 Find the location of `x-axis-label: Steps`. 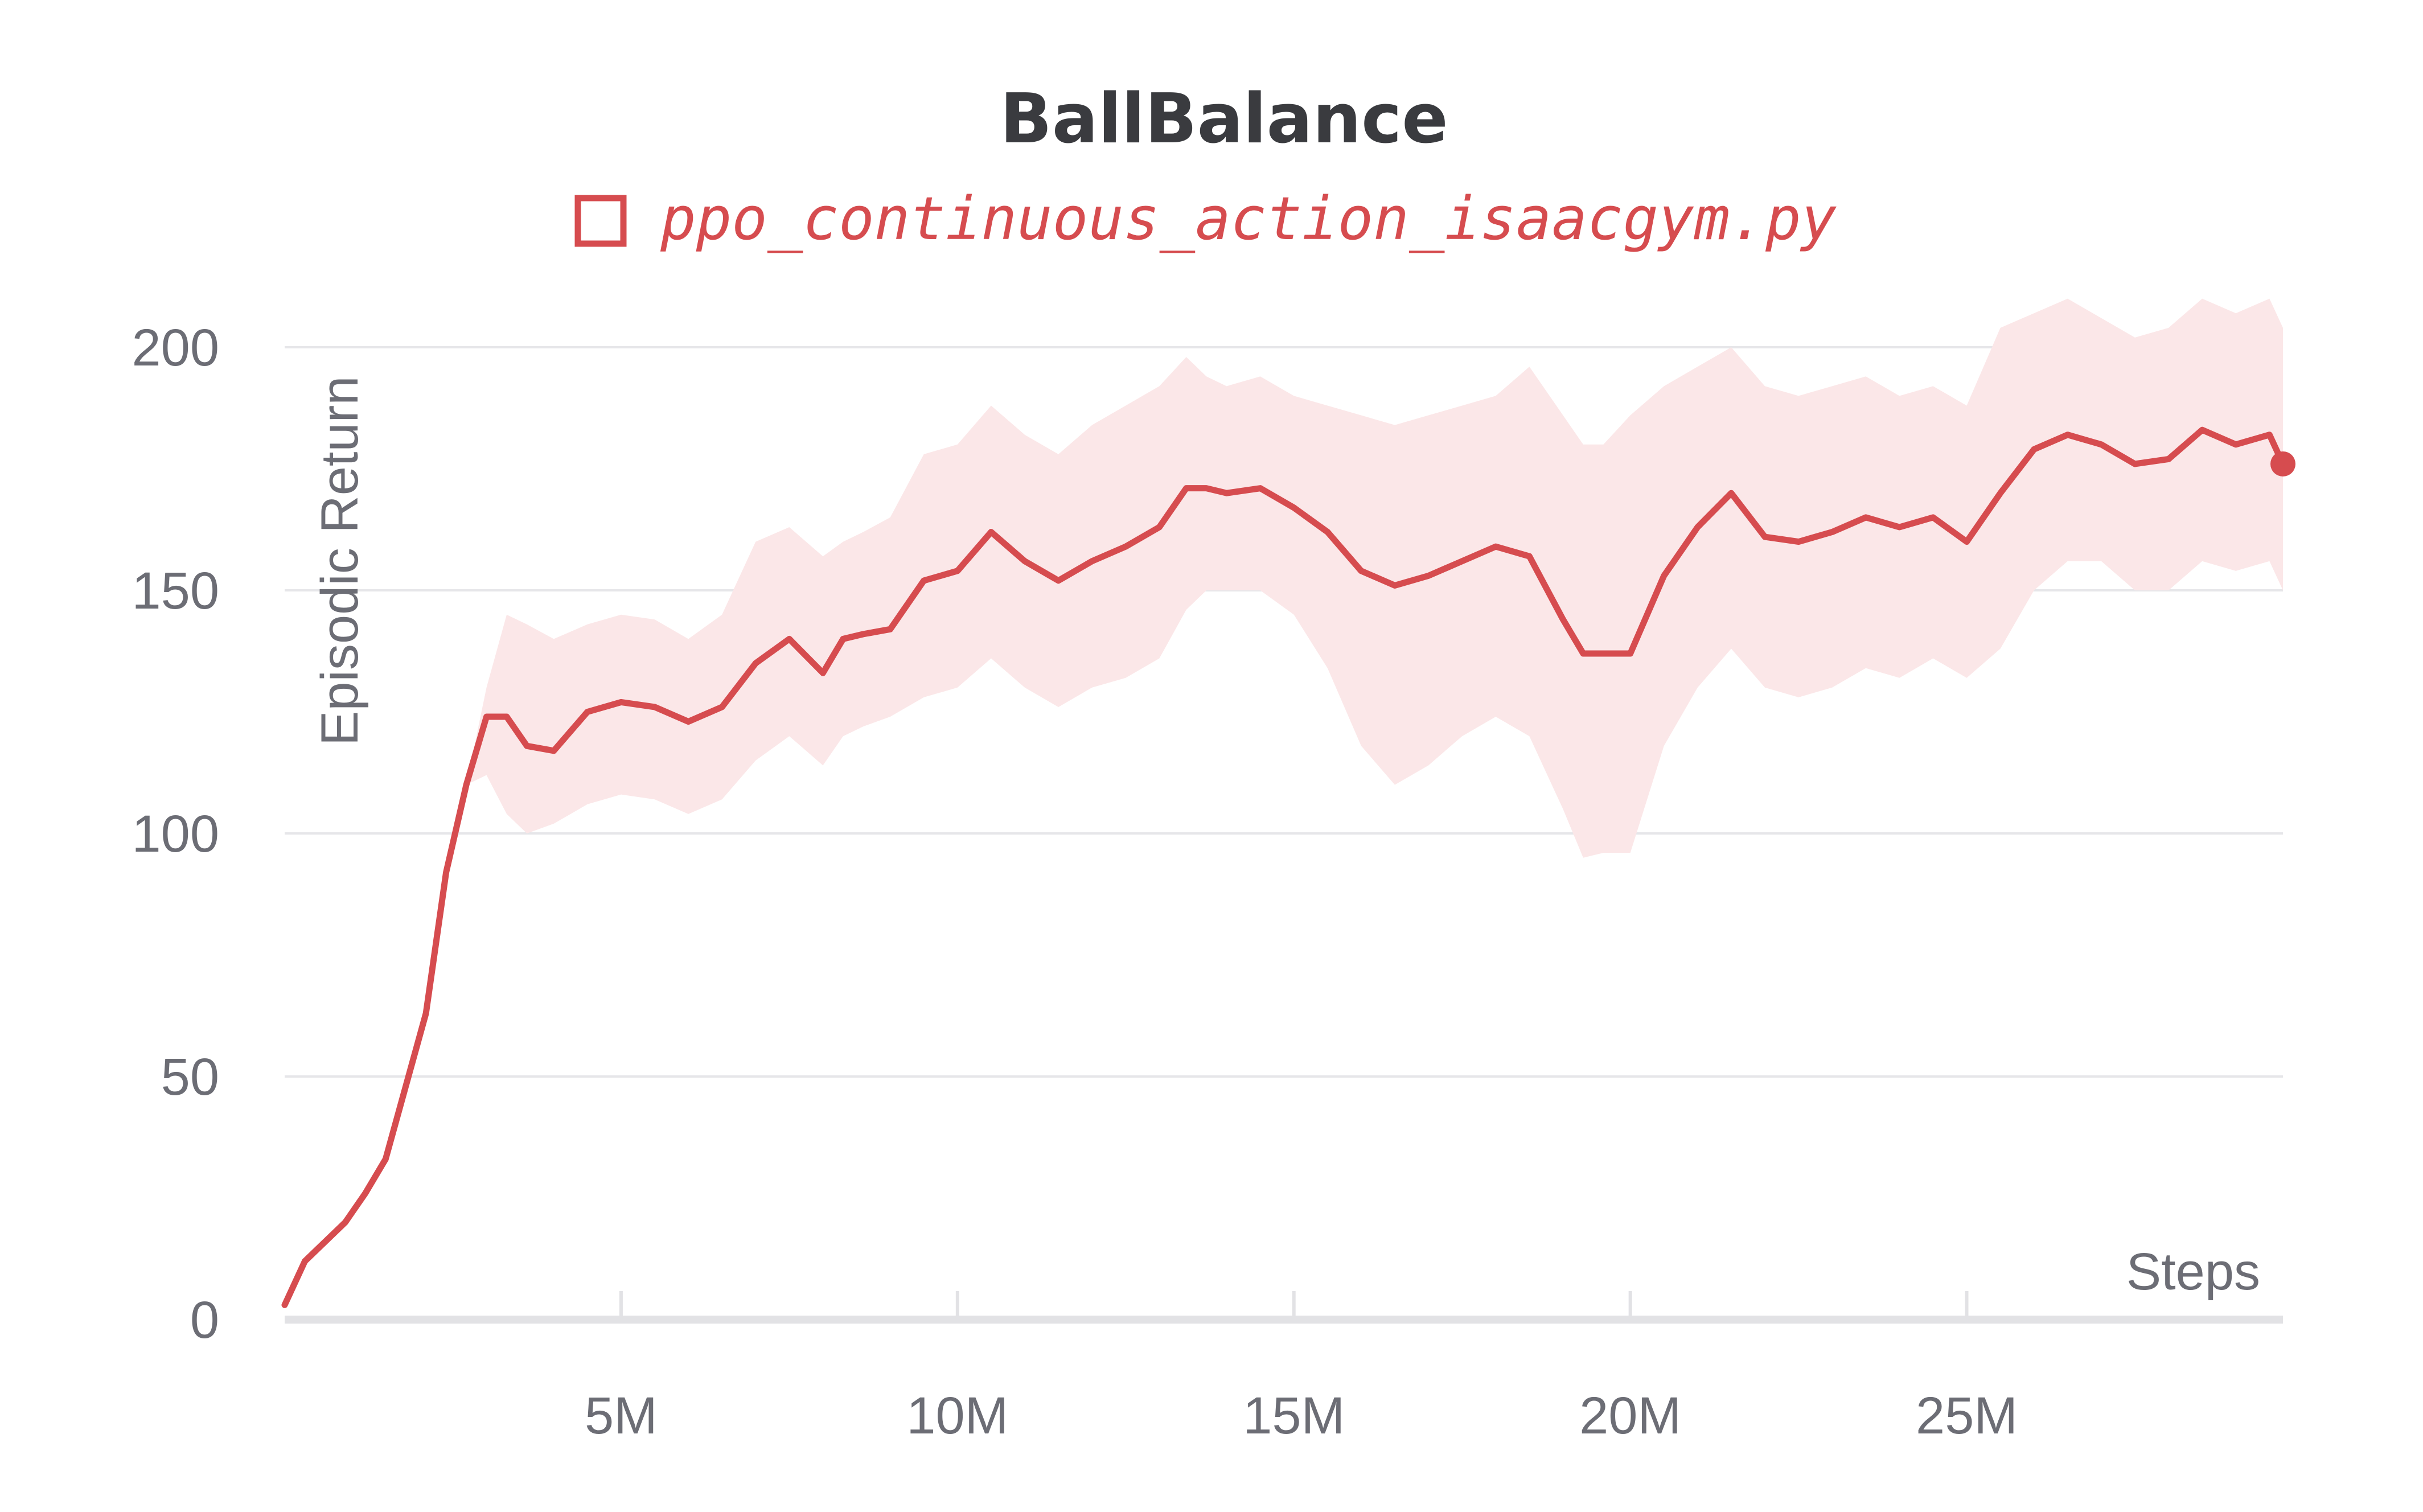

x-axis-label: Steps is located at coordinates (2193, 1272).